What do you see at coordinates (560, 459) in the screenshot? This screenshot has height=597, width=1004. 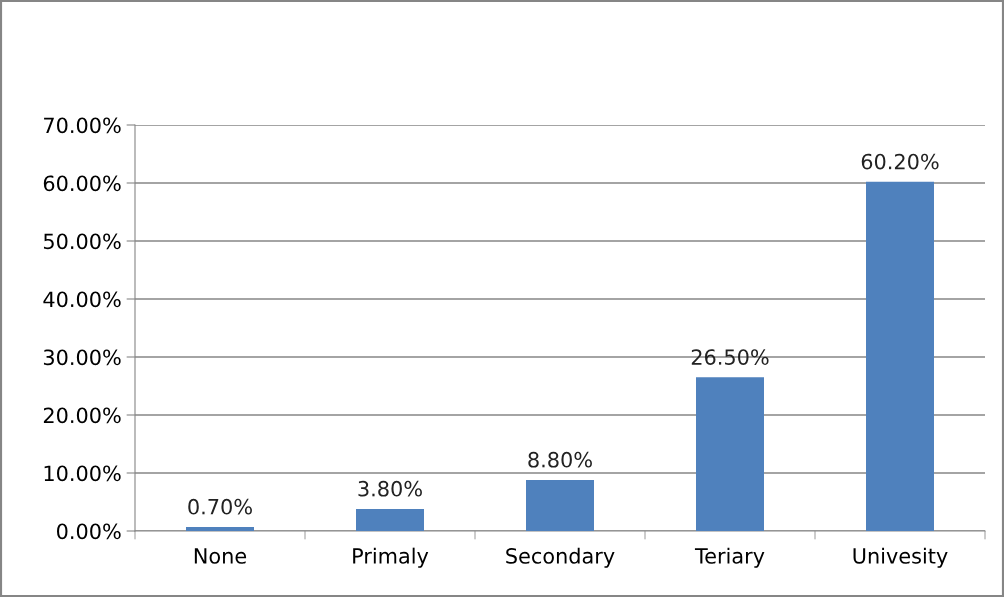 I see `data-label: 8.80%` at bounding box center [560, 459].